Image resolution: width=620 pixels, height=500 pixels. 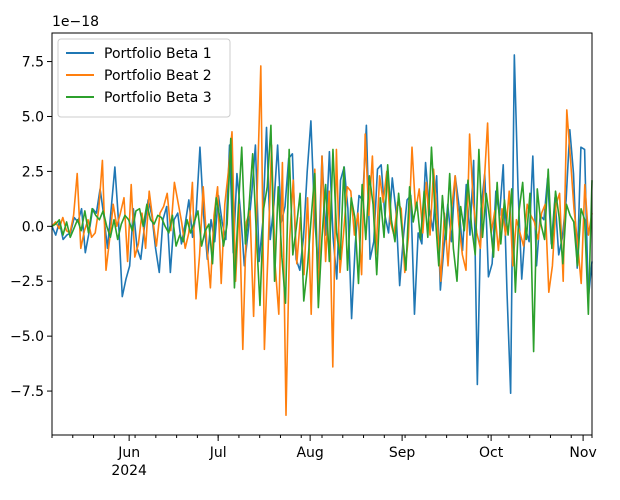 What do you see at coordinates (33, 63) in the screenshot?
I see `y-tick-label: 7.5` at bounding box center [33, 63].